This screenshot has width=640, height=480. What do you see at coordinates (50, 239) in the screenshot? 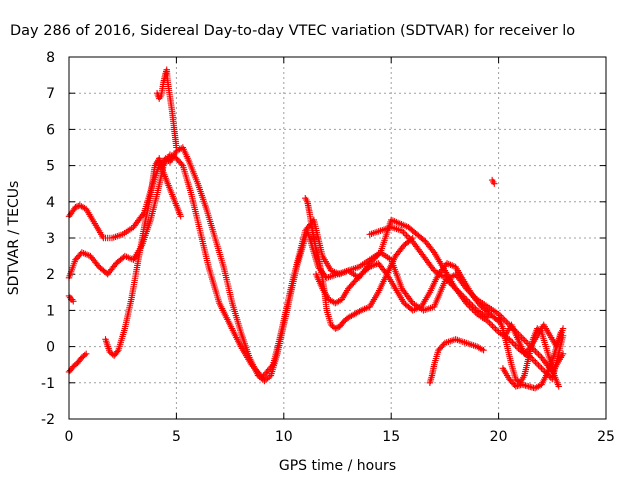
I see `y-tick-label: 3` at bounding box center [50, 239].